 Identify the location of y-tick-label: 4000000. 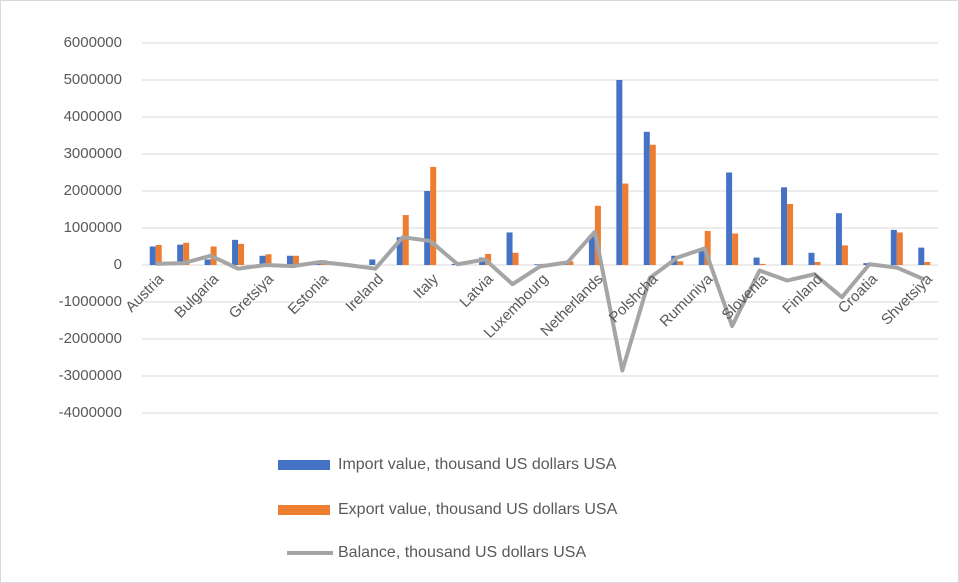
(93, 116).